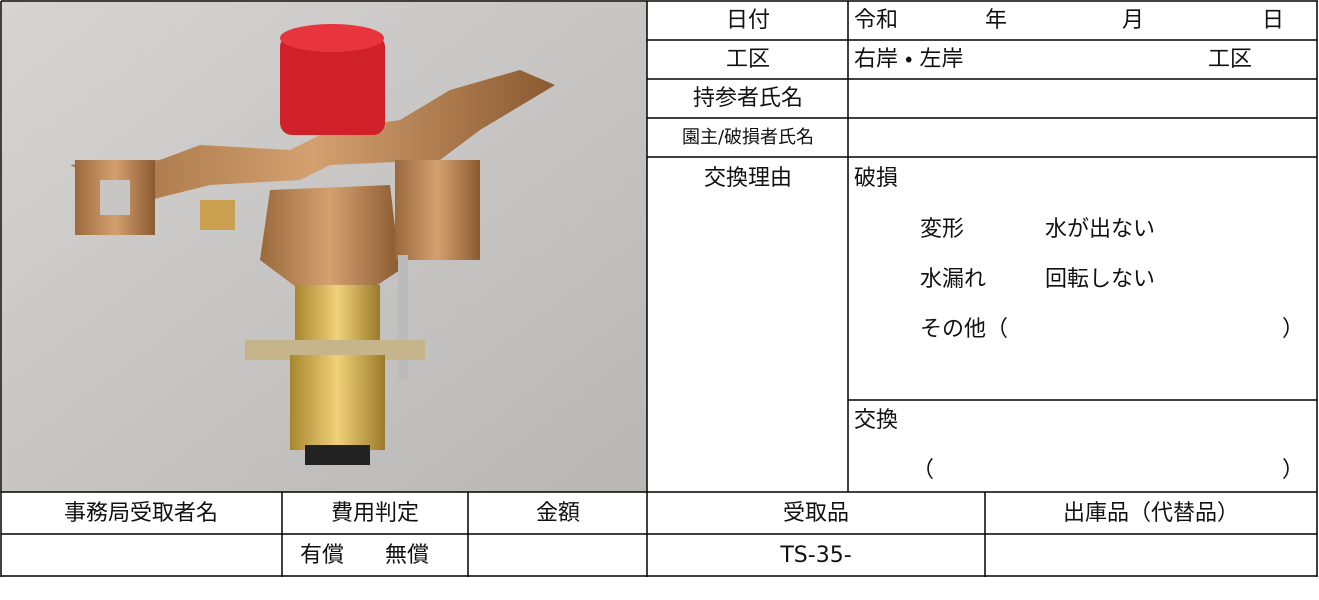 Image resolution: width=1319 pixels, height=600 pixels. What do you see at coordinates (942, 229) in the screenshot?
I see `option: 変形` at bounding box center [942, 229].